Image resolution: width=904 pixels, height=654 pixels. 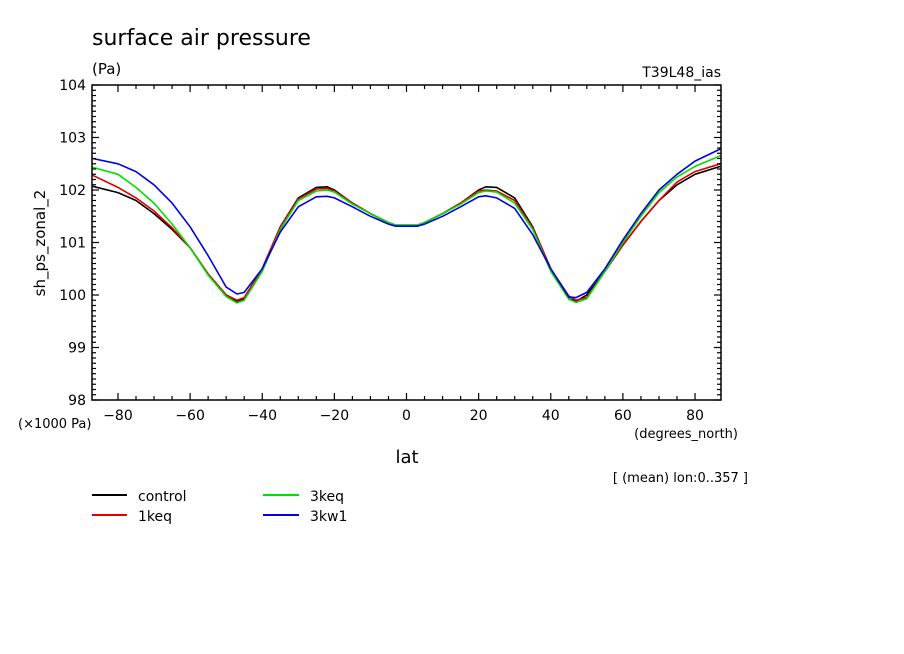 I want to click on legend: control 1keq 3keq 3kw1, so click(x=219, y=507).